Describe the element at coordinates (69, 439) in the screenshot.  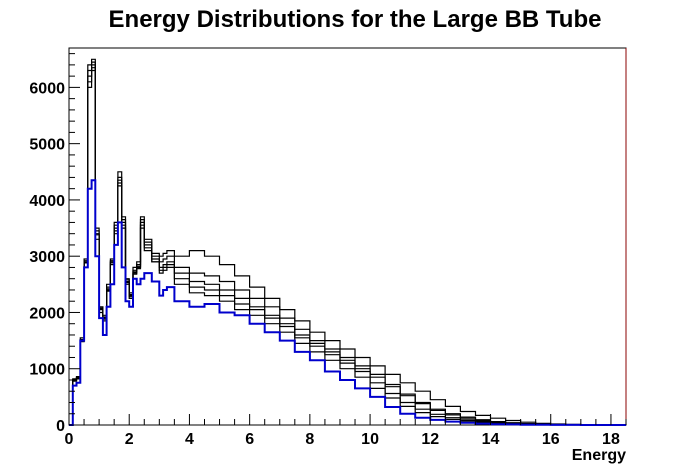
I see `x-tick-label: 0` at that location.